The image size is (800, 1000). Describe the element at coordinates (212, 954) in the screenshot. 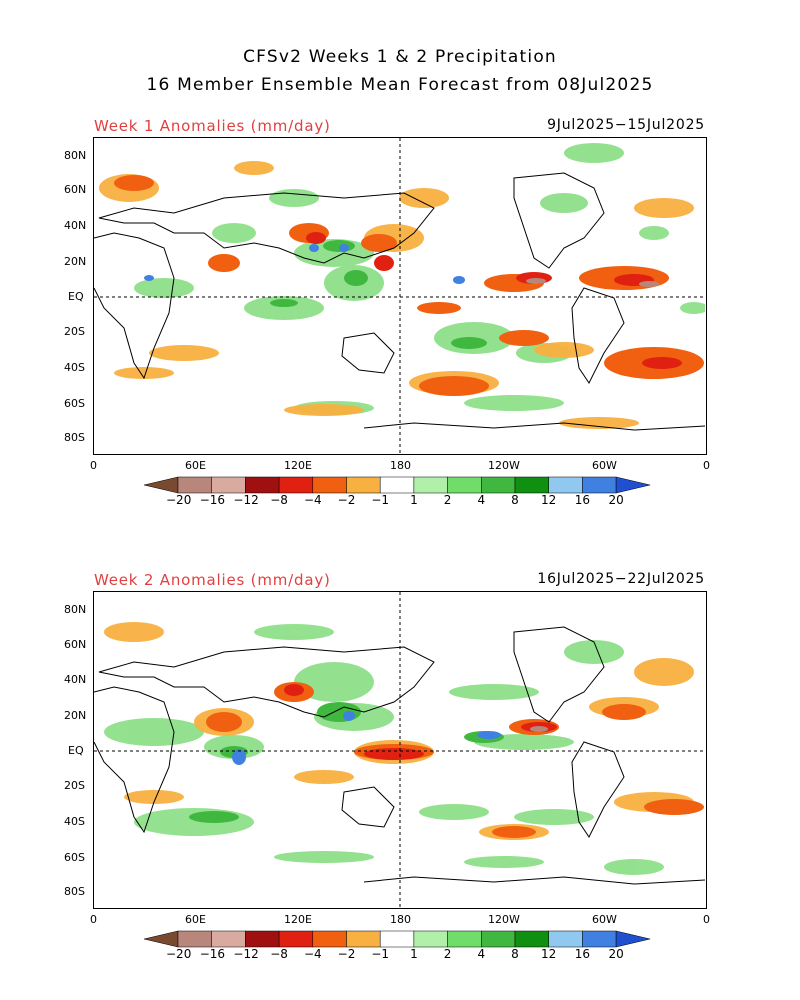

I see `week2-colorbar-label-1: −16` at that location.